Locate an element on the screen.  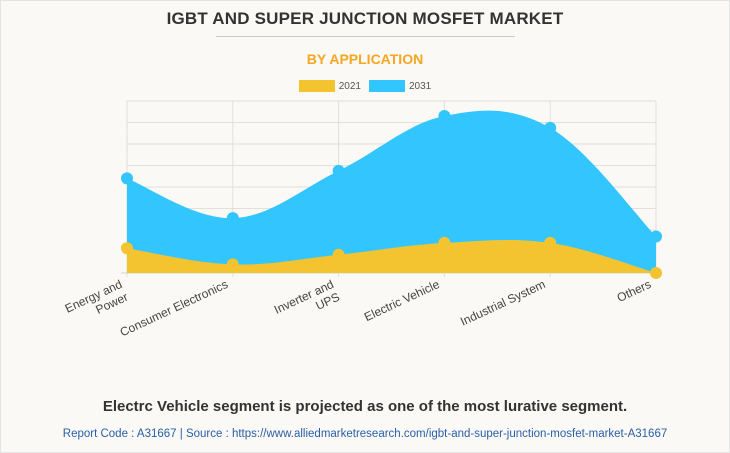
legend-label-2031: 2031 is located at coordinates (420, 86).